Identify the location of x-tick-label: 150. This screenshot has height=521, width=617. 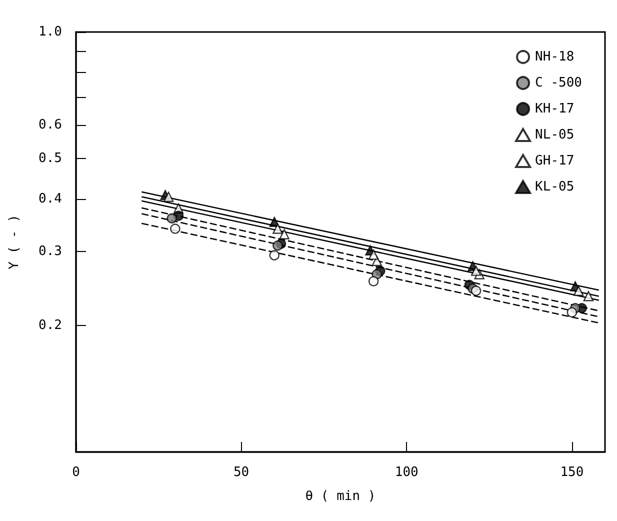
(572, 472).